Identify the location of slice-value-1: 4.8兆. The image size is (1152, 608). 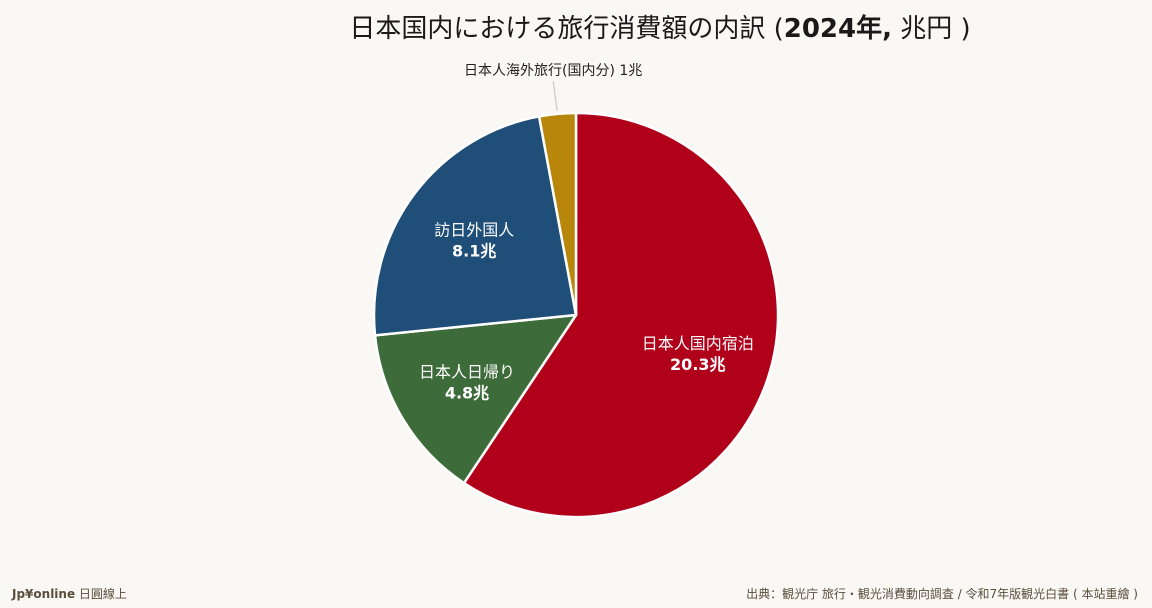
(467, 393).